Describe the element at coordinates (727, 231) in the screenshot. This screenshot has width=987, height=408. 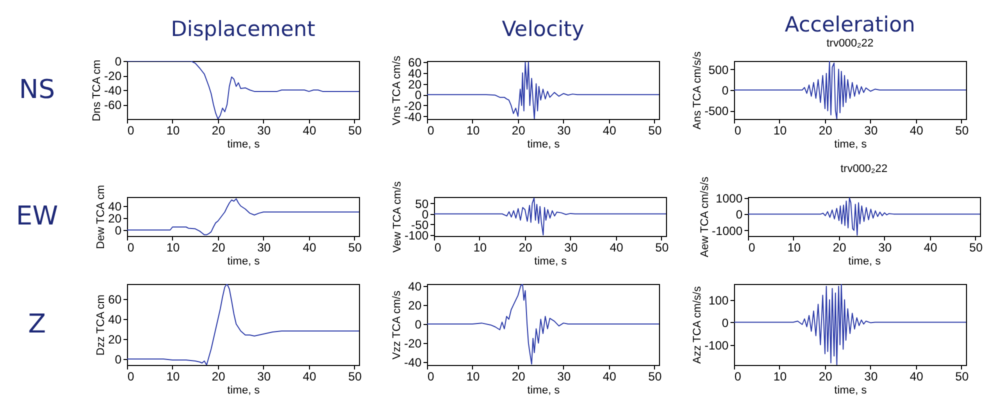
I see `y-tick-label: -1000` at that location.